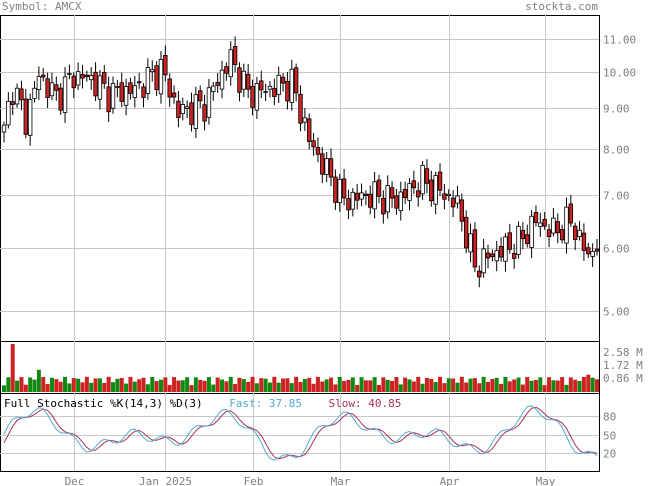  What do you see at coordinates (165, 480) in the screenshot?
I see `x-tick-label: Jan 2025` at bounding box center [165, 480].